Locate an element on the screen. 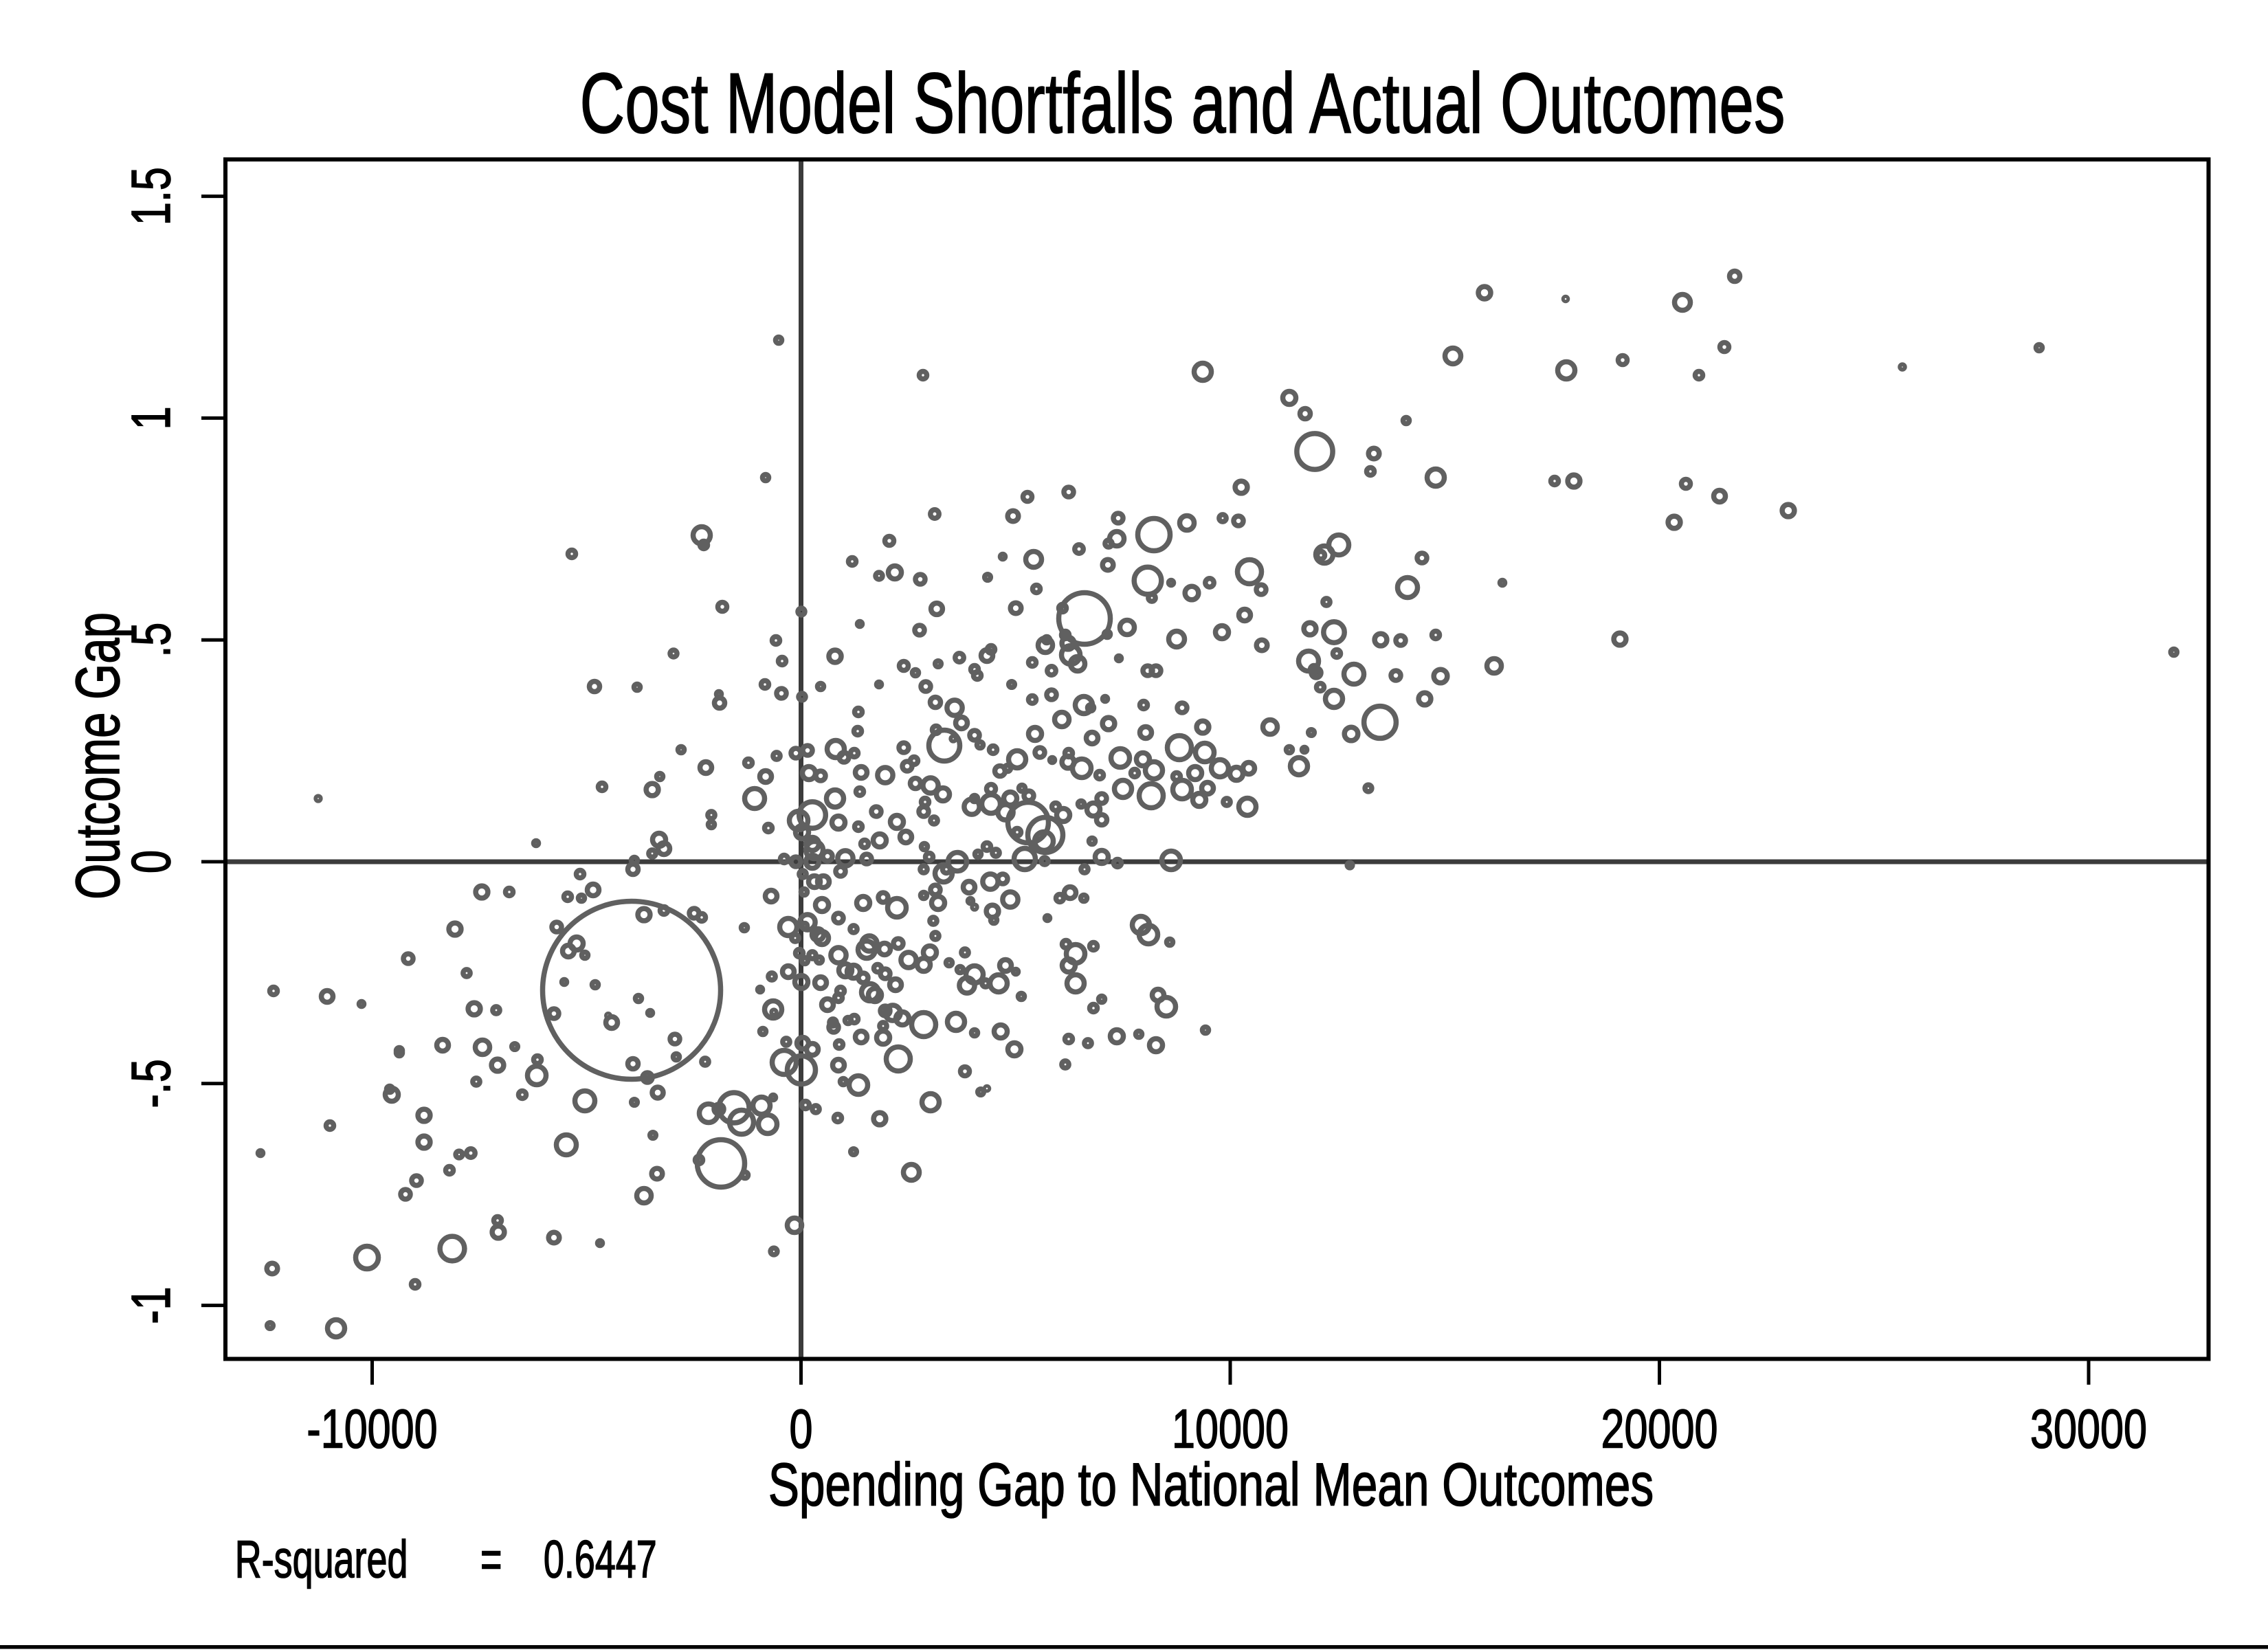 Image resolution: width=2268 pixels, height=1652 pixels. svg-text: R-squared is located at coordinates (321, 1560).